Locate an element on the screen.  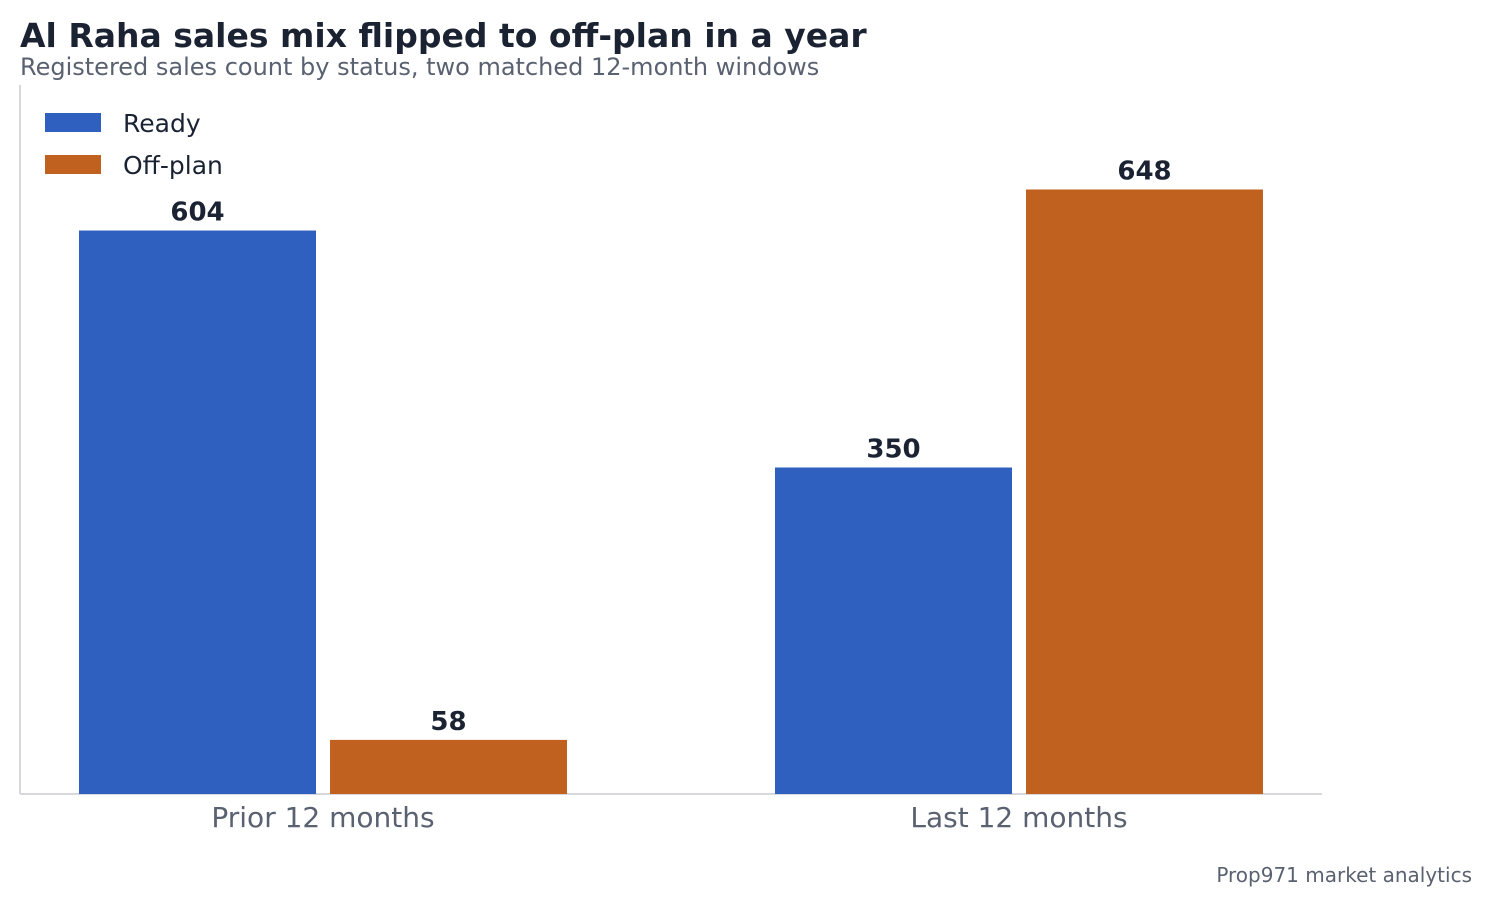
legend: Ready Off-plan is located at coordinates (134, 144).